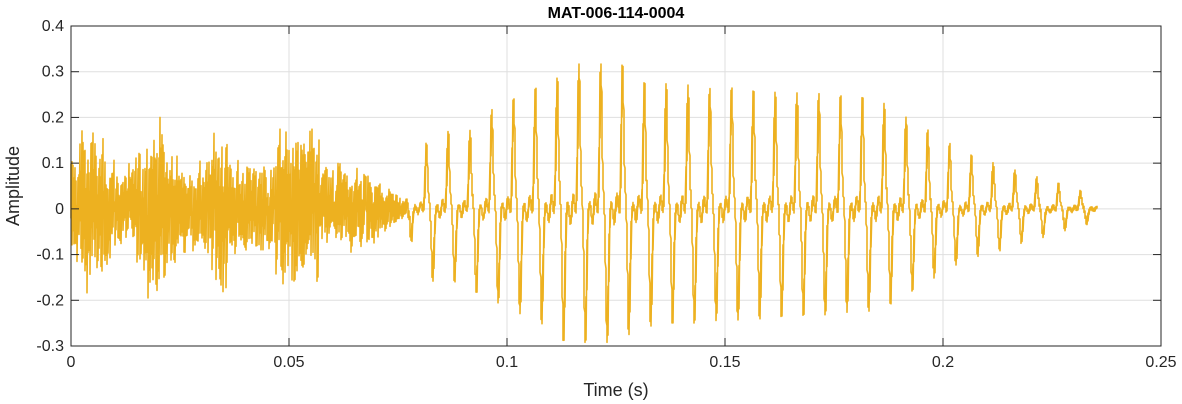  Describe the element at coordinates (50, 300) in the screenshot. I see `y-tick-label: -0.2` at that location.